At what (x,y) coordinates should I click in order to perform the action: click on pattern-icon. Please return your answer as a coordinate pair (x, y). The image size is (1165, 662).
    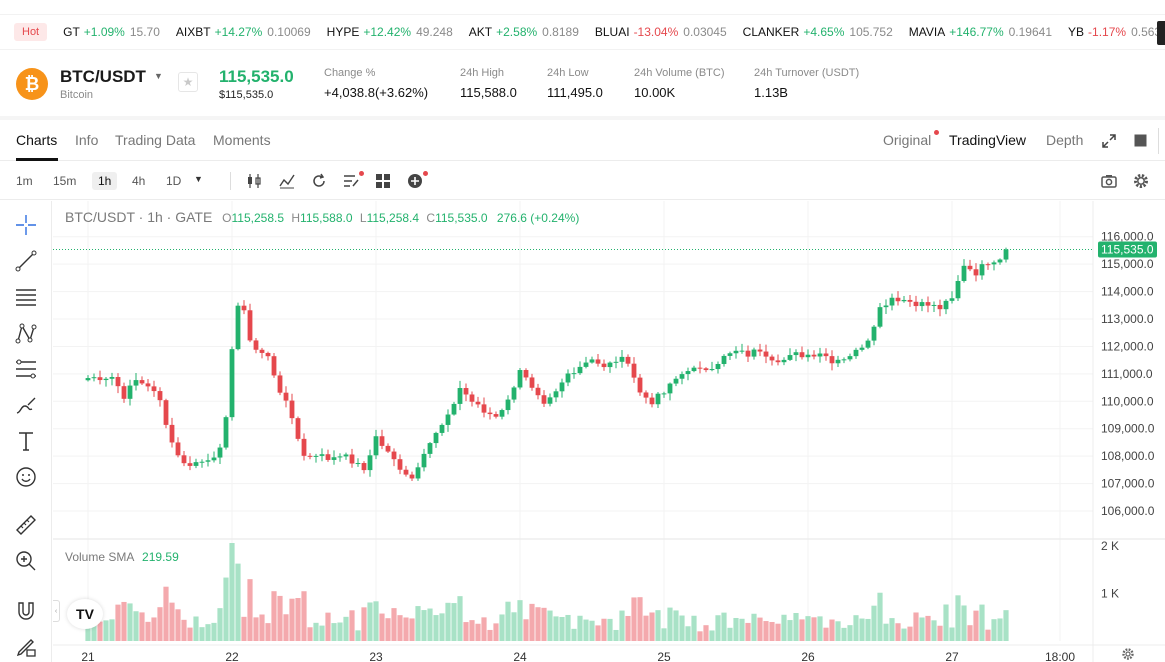
    Looking at the image, I should click on (26, 333).